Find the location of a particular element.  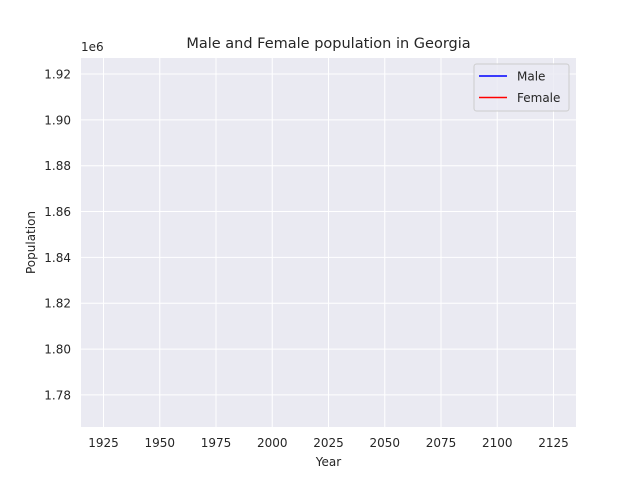

y-tick-label: 1.86 is located at coordinates (57, 212).